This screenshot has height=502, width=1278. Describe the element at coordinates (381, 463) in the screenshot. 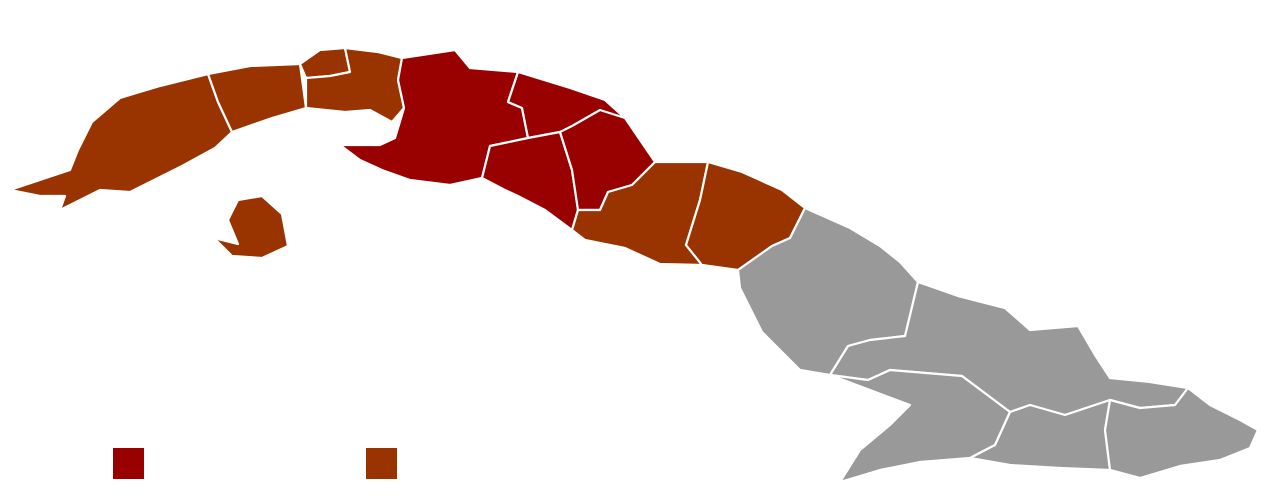

I see `legend-swatch-brown` at that location.